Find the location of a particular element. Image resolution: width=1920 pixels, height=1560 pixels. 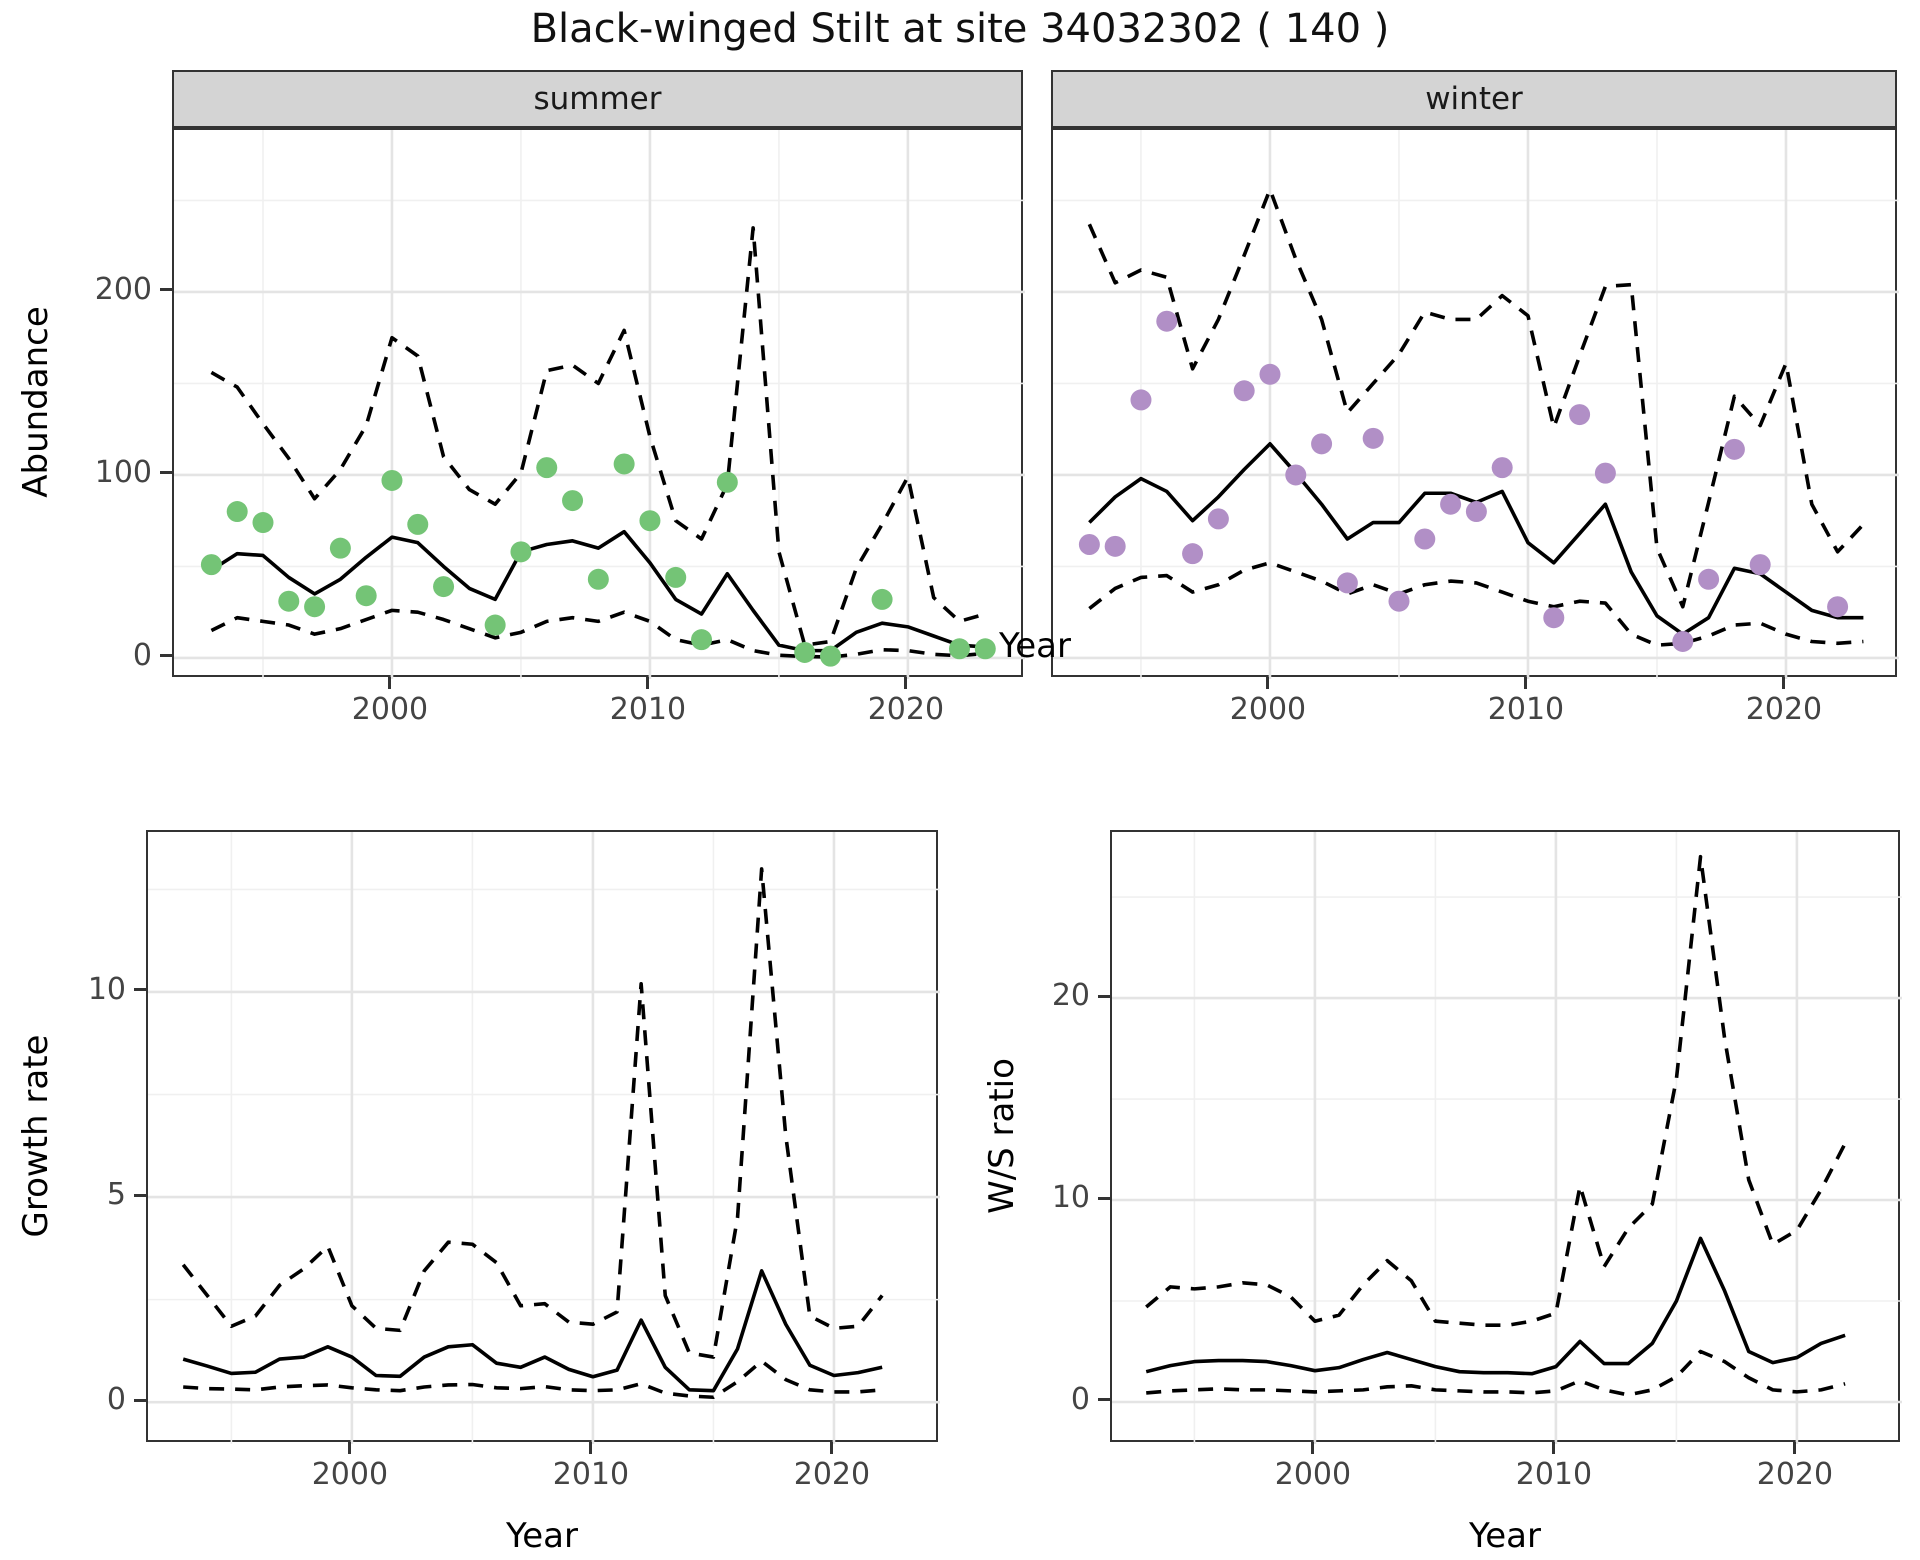

growth-rate-upper-ci-line is located at coordinates (532, 1113).